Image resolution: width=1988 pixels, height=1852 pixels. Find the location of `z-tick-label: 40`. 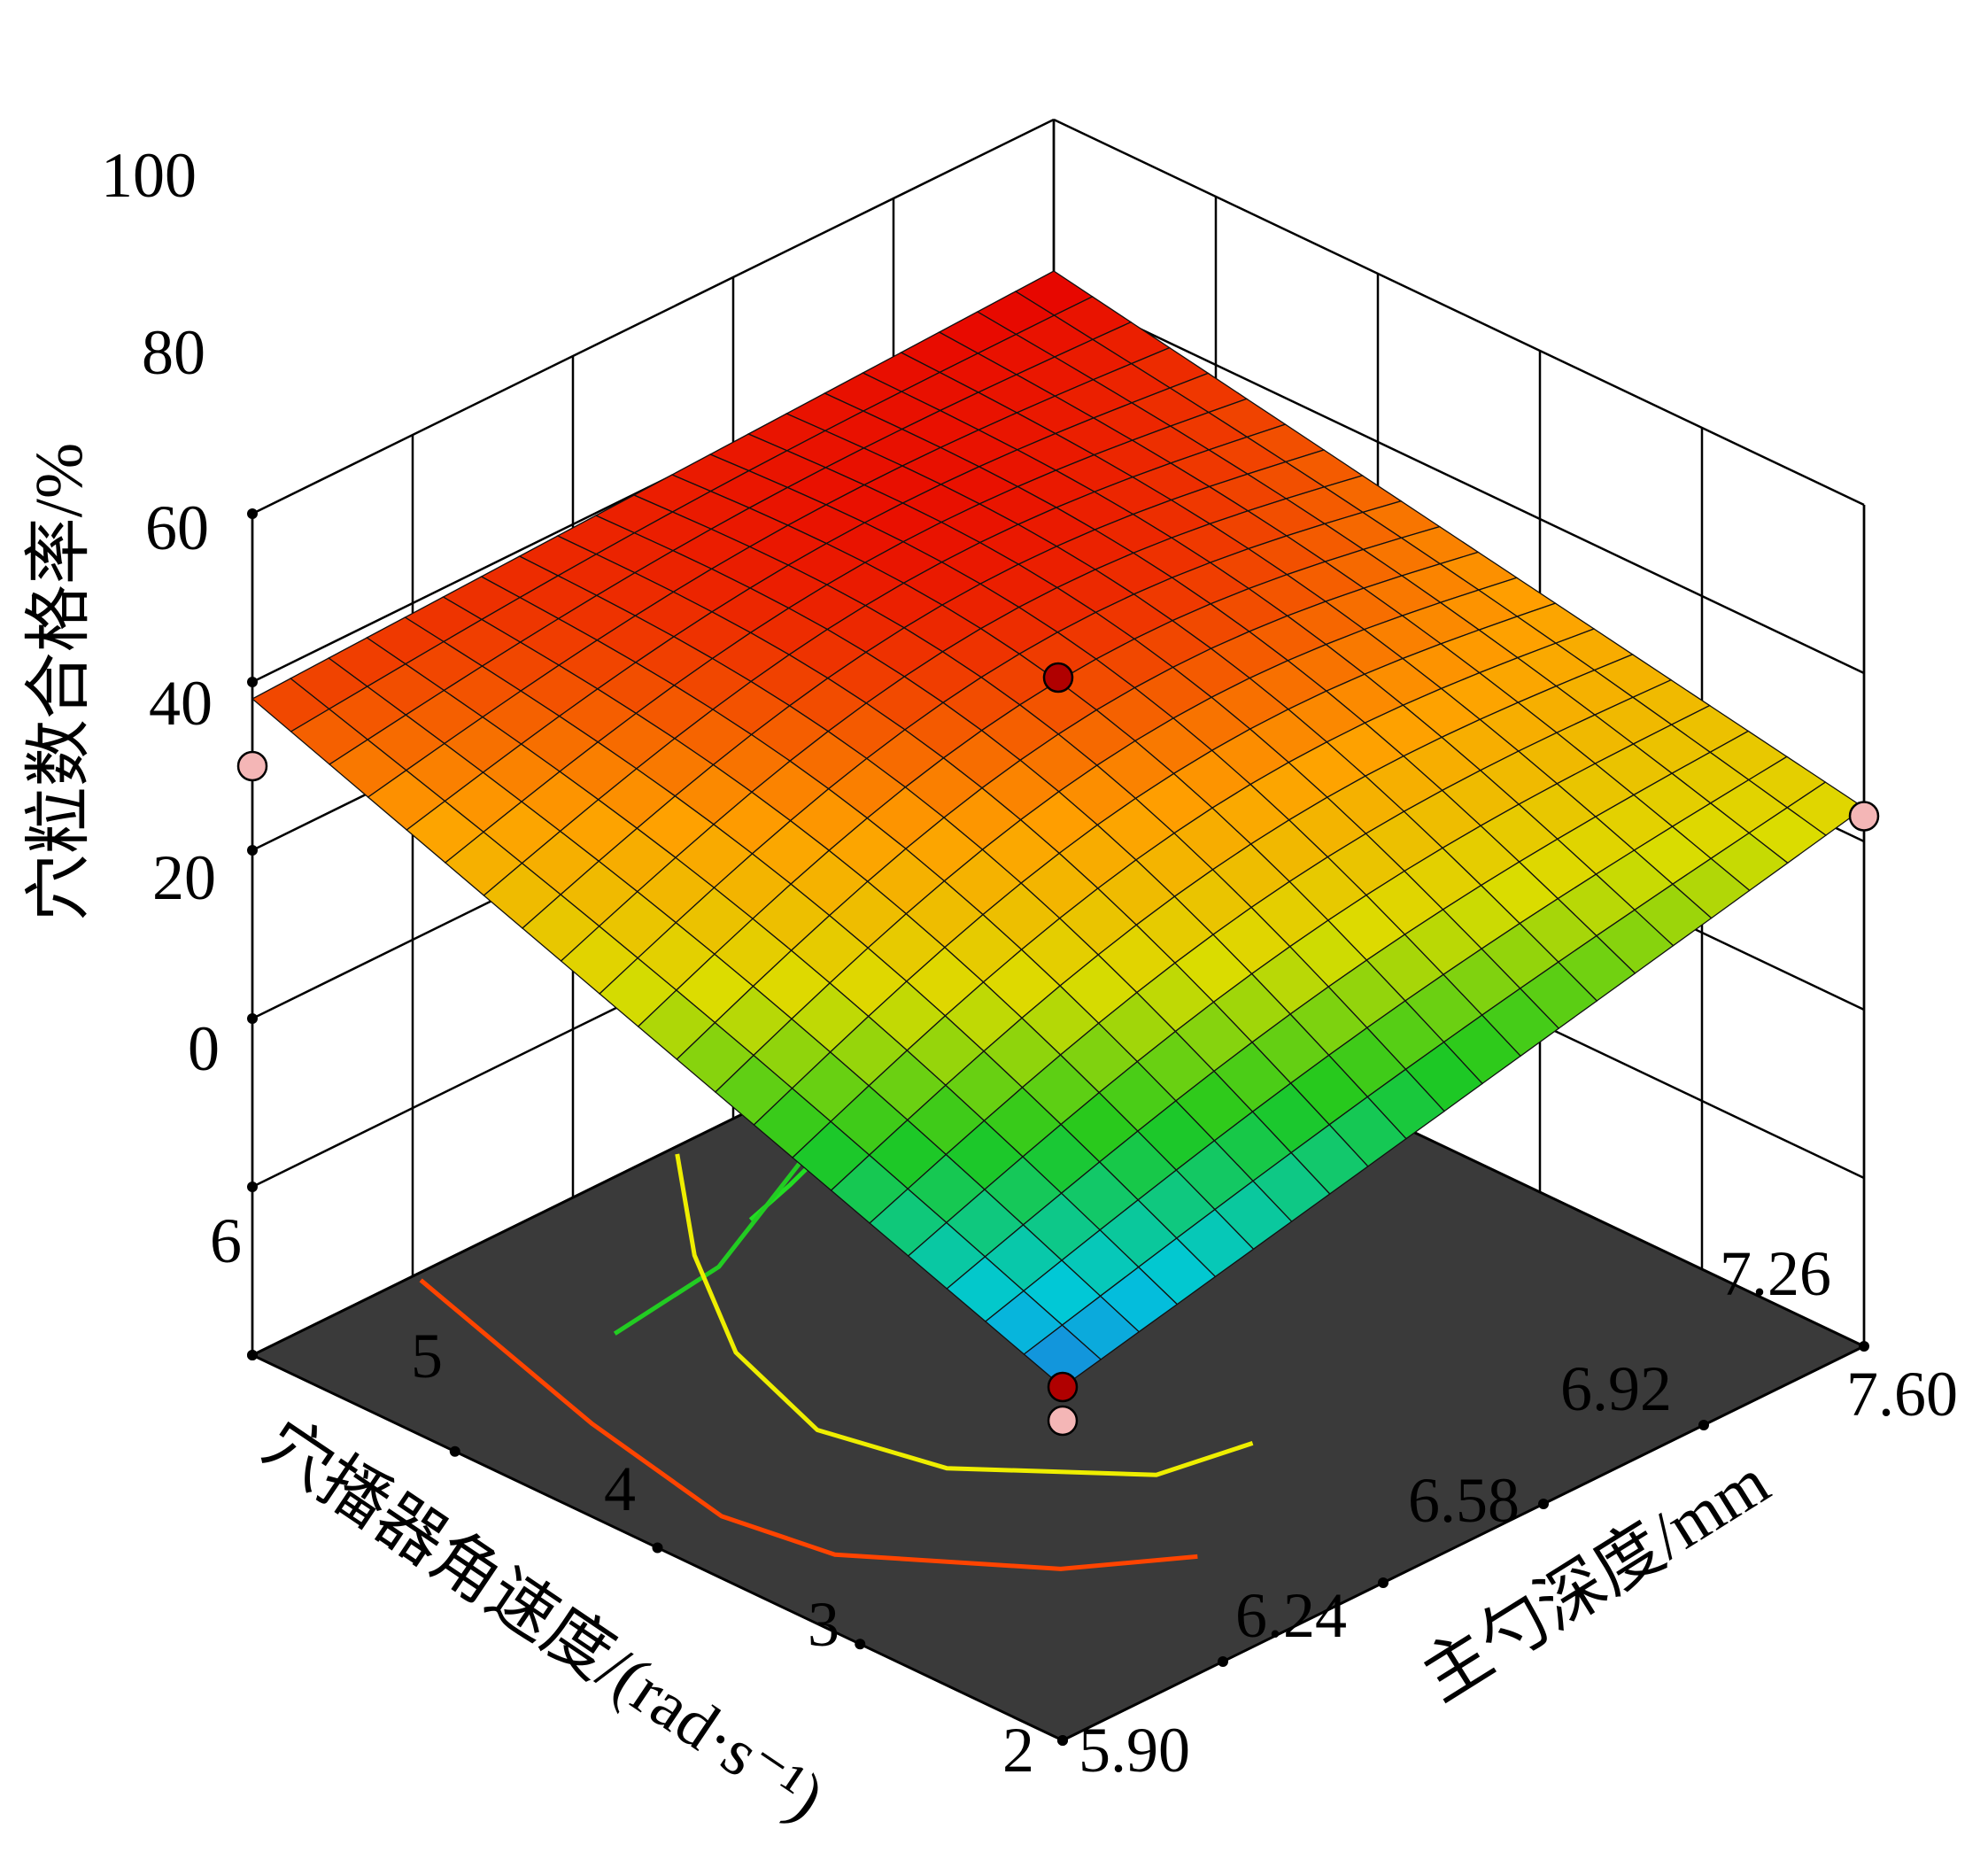

z-tick-label: 40 is located at coordinates (181, 703).